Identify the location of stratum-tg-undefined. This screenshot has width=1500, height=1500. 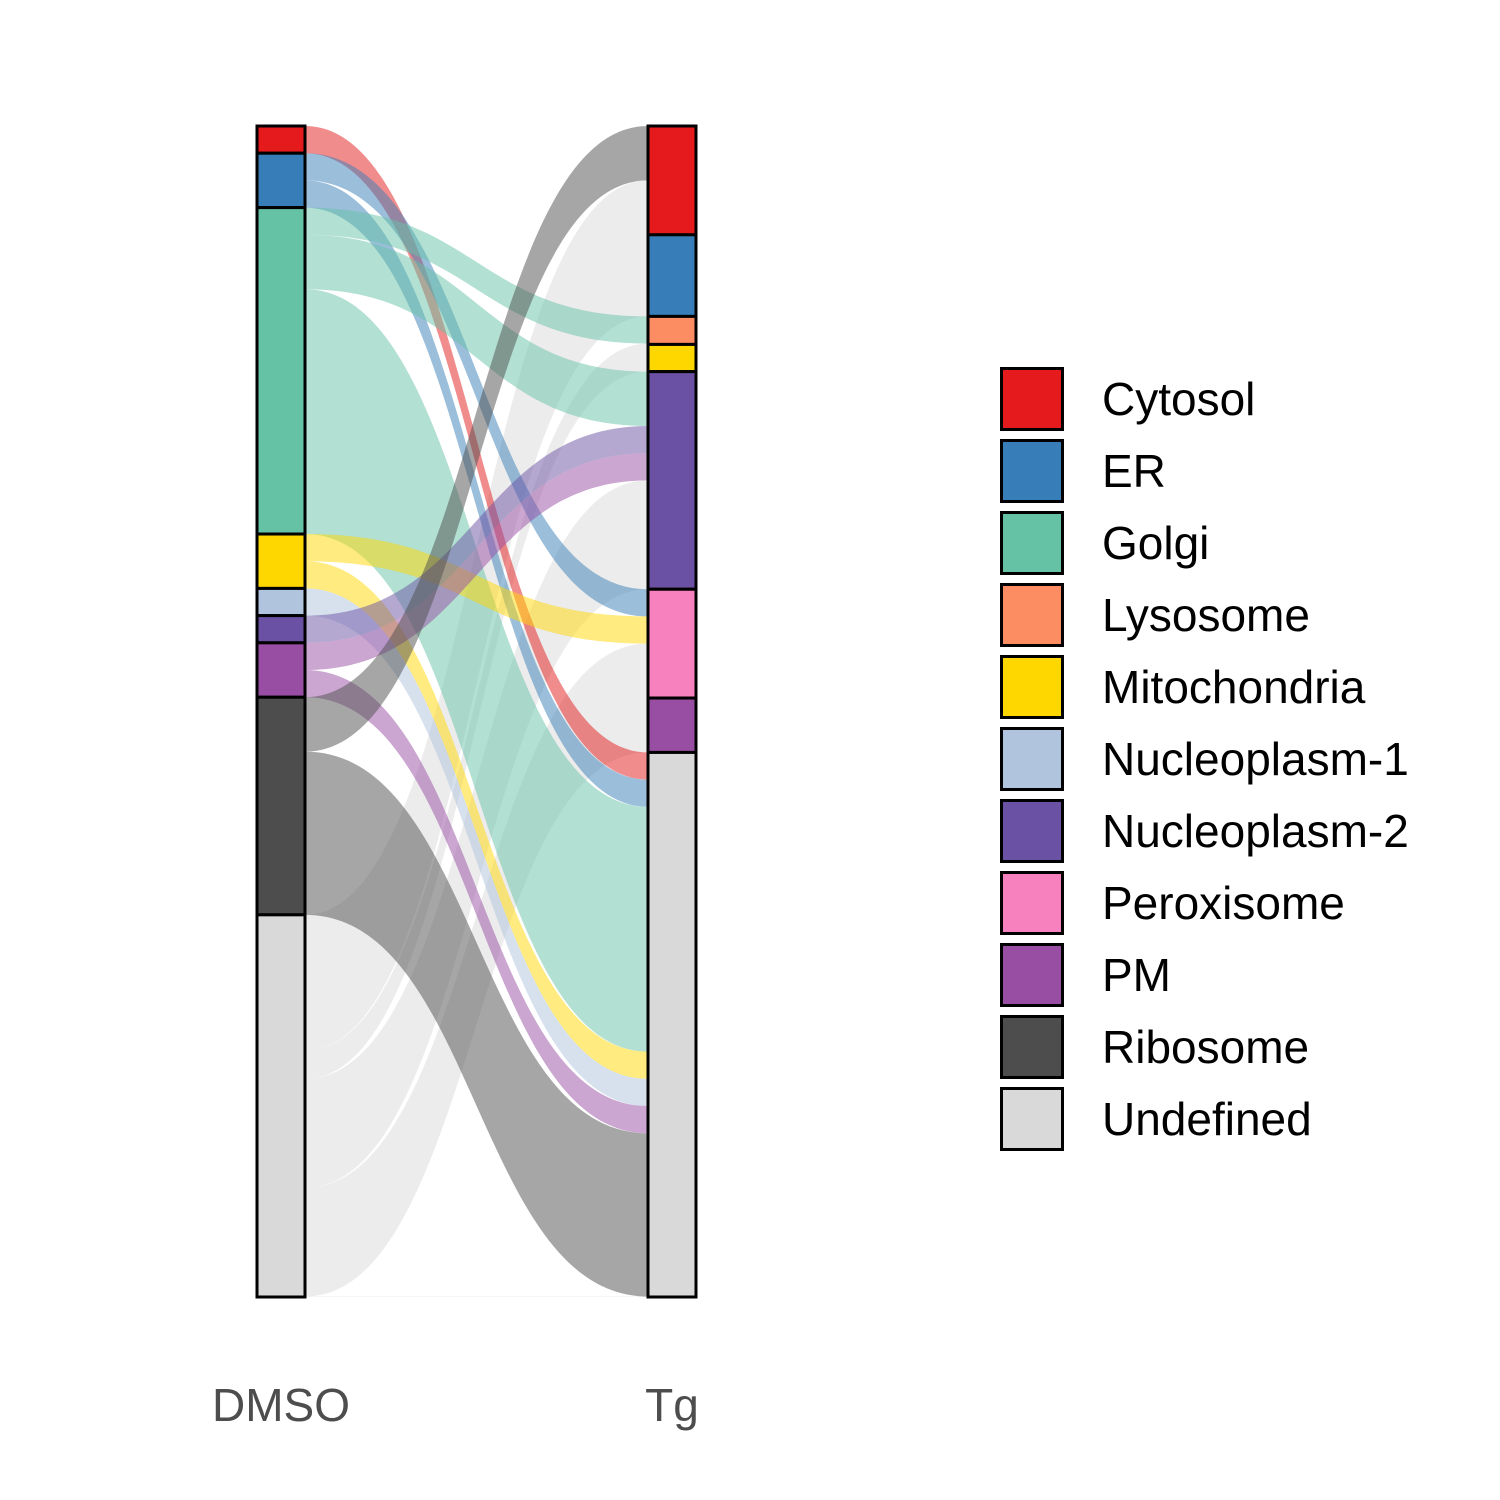
(672, 1024).